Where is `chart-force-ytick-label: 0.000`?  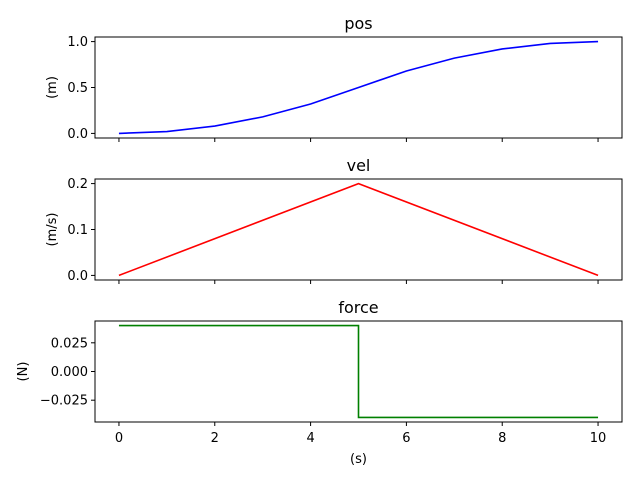
chart-force-ytick-label: 0.000 is located at coordinates (69, 372).